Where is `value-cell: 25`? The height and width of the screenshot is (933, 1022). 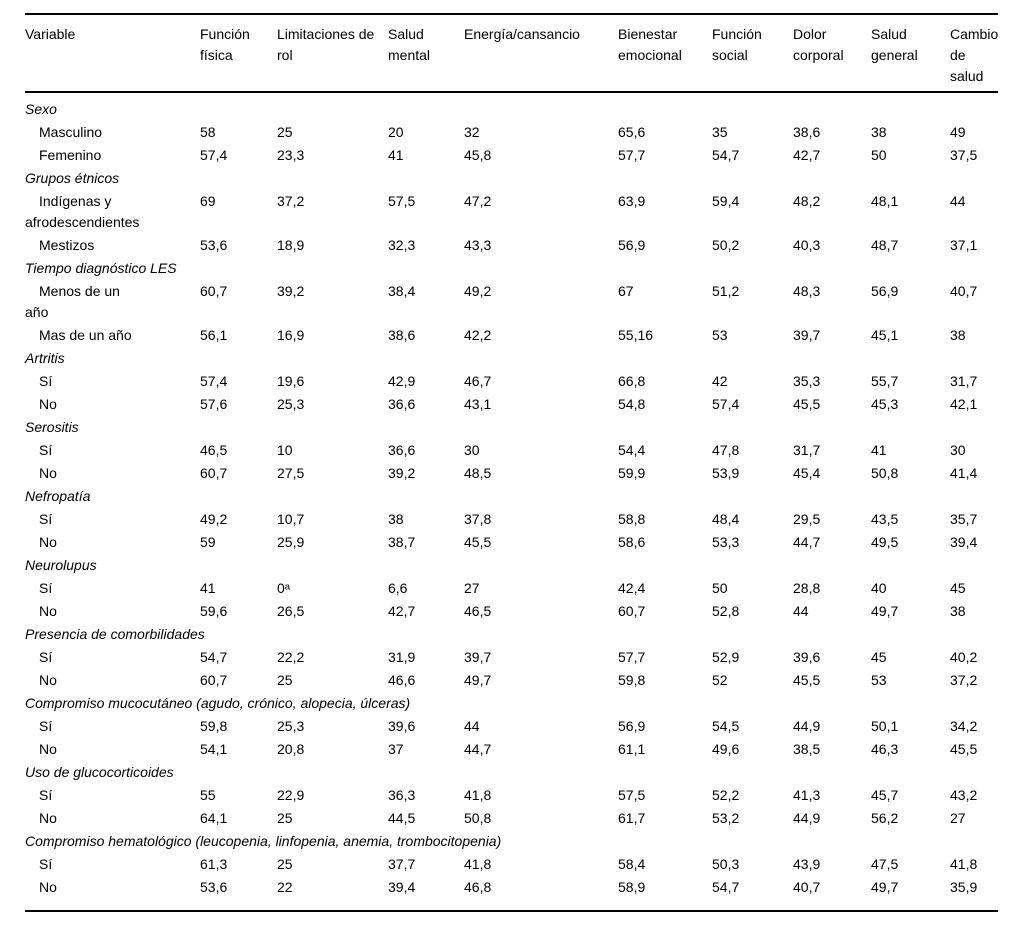 value-cell: 25 is located at coordinates (285, 864).